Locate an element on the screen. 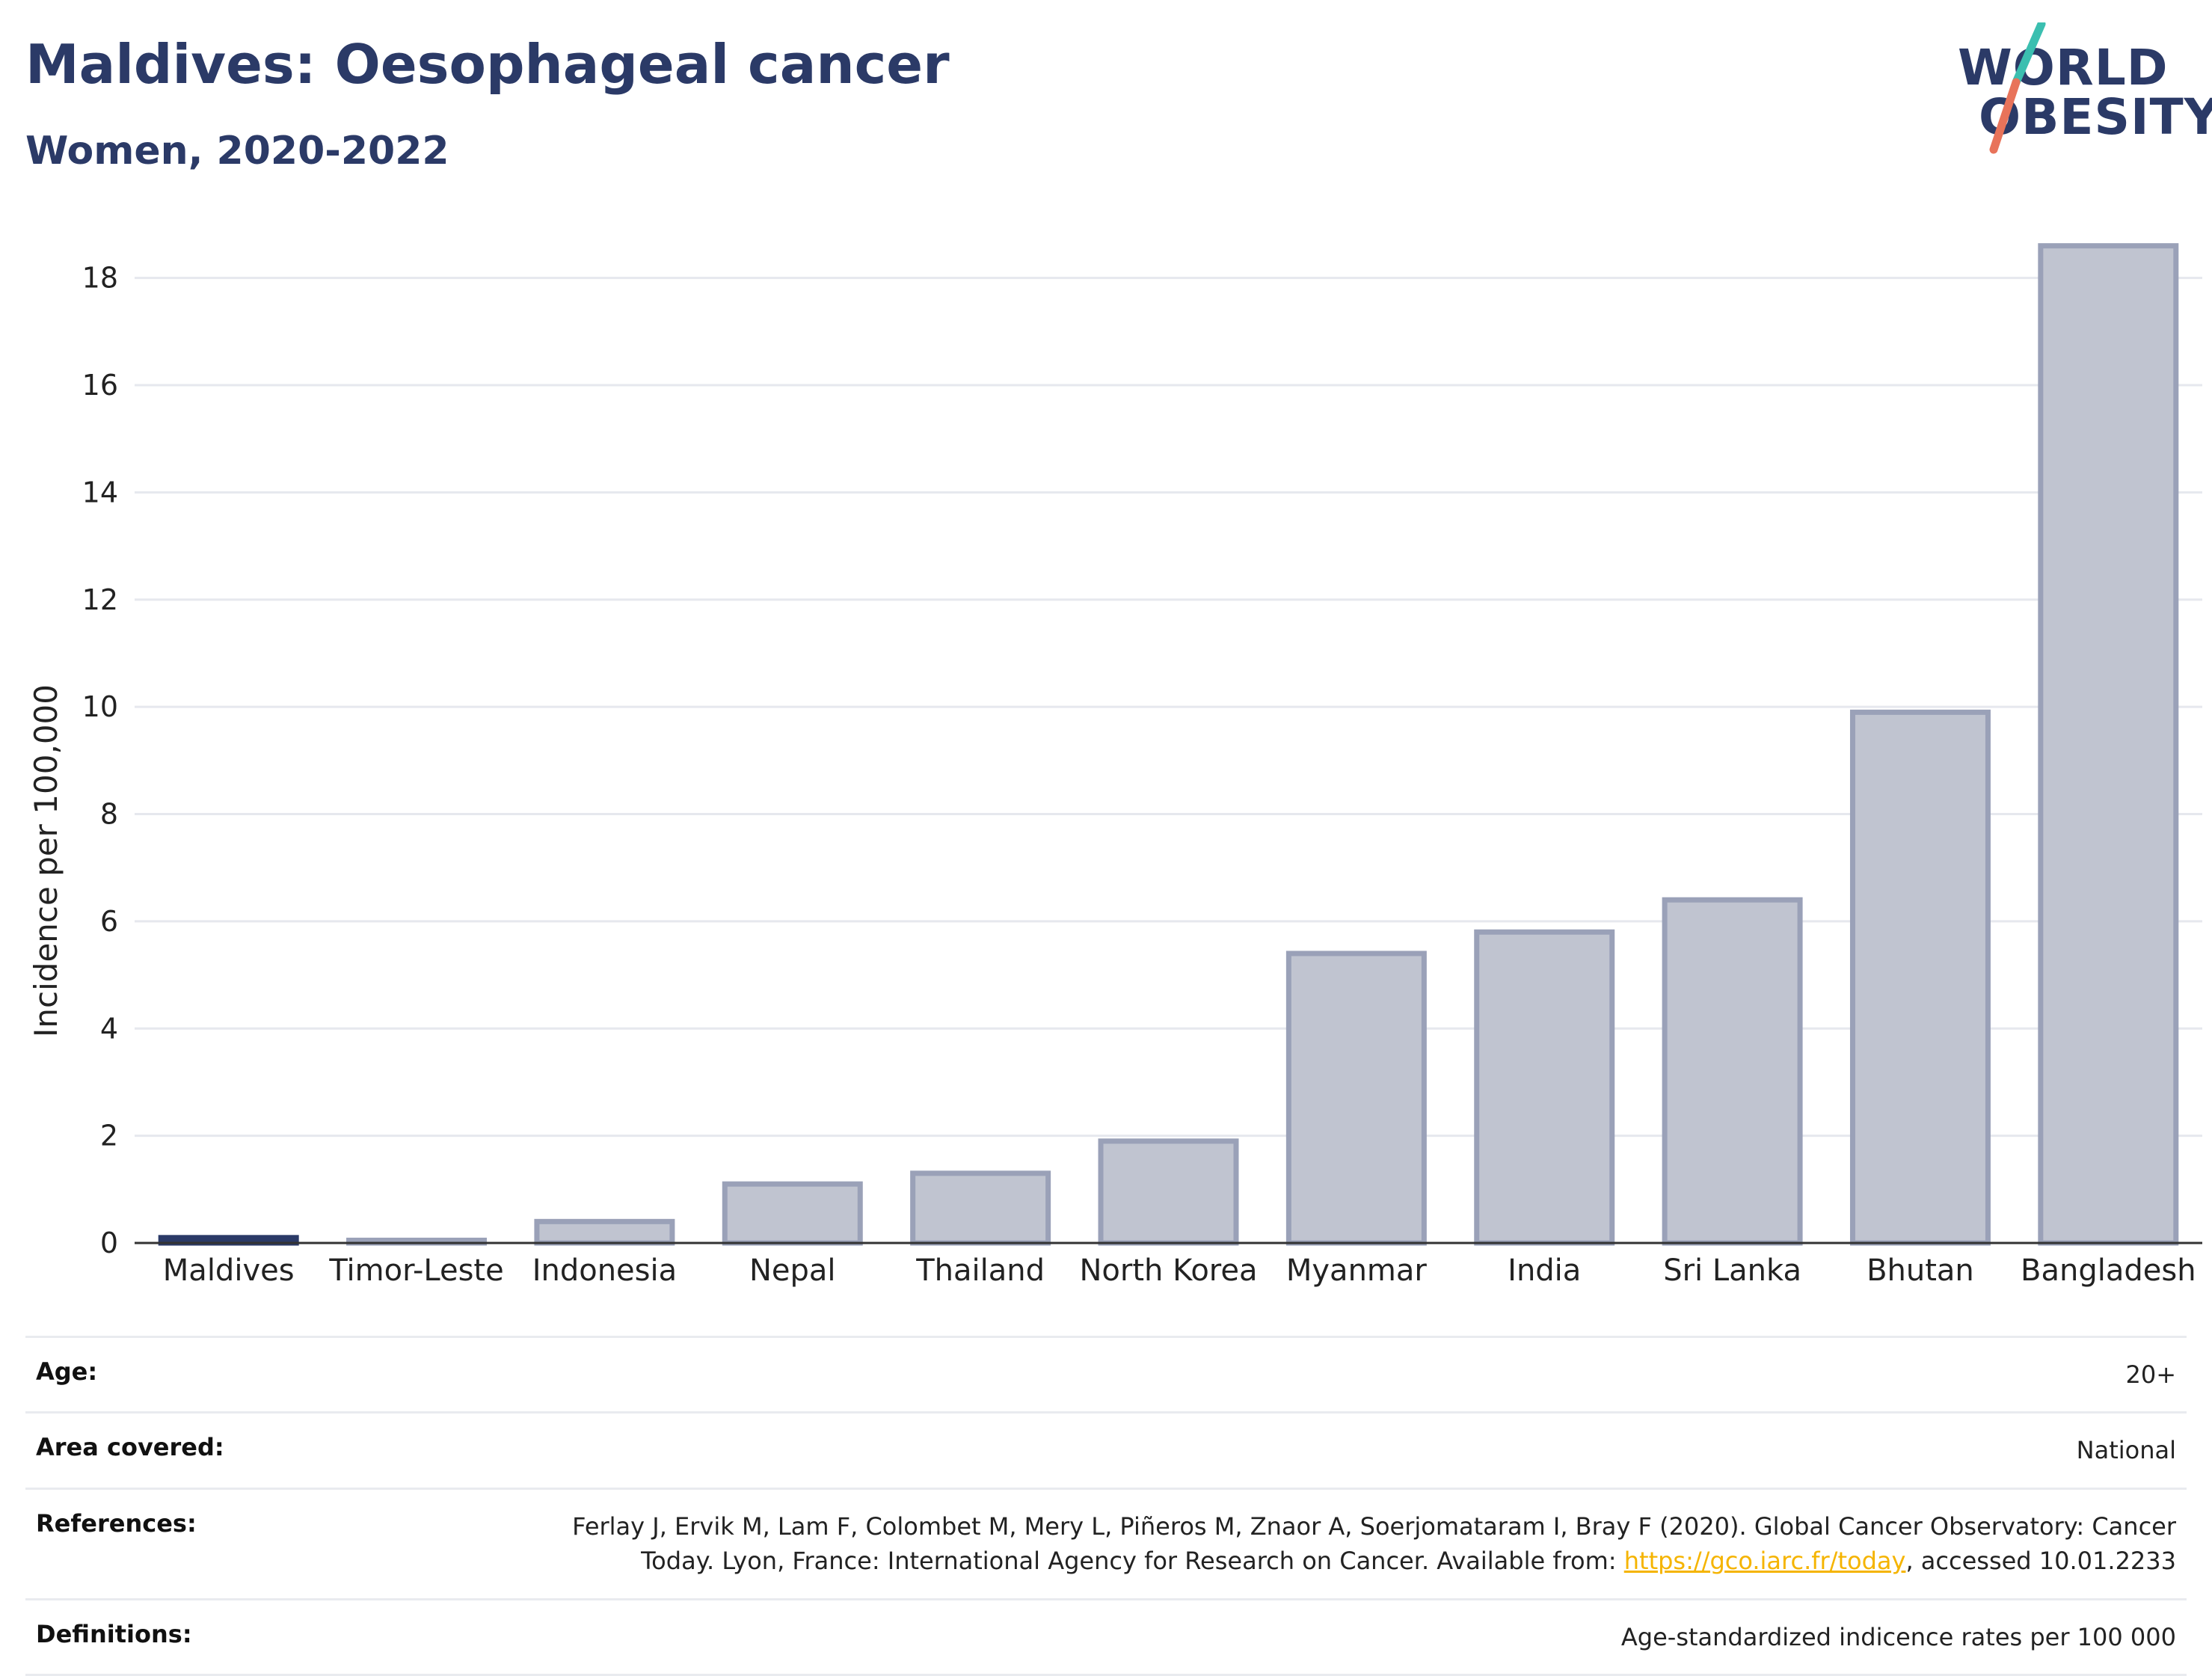  x-tick-label: Indonesia is located at coordinates (604, 1270).